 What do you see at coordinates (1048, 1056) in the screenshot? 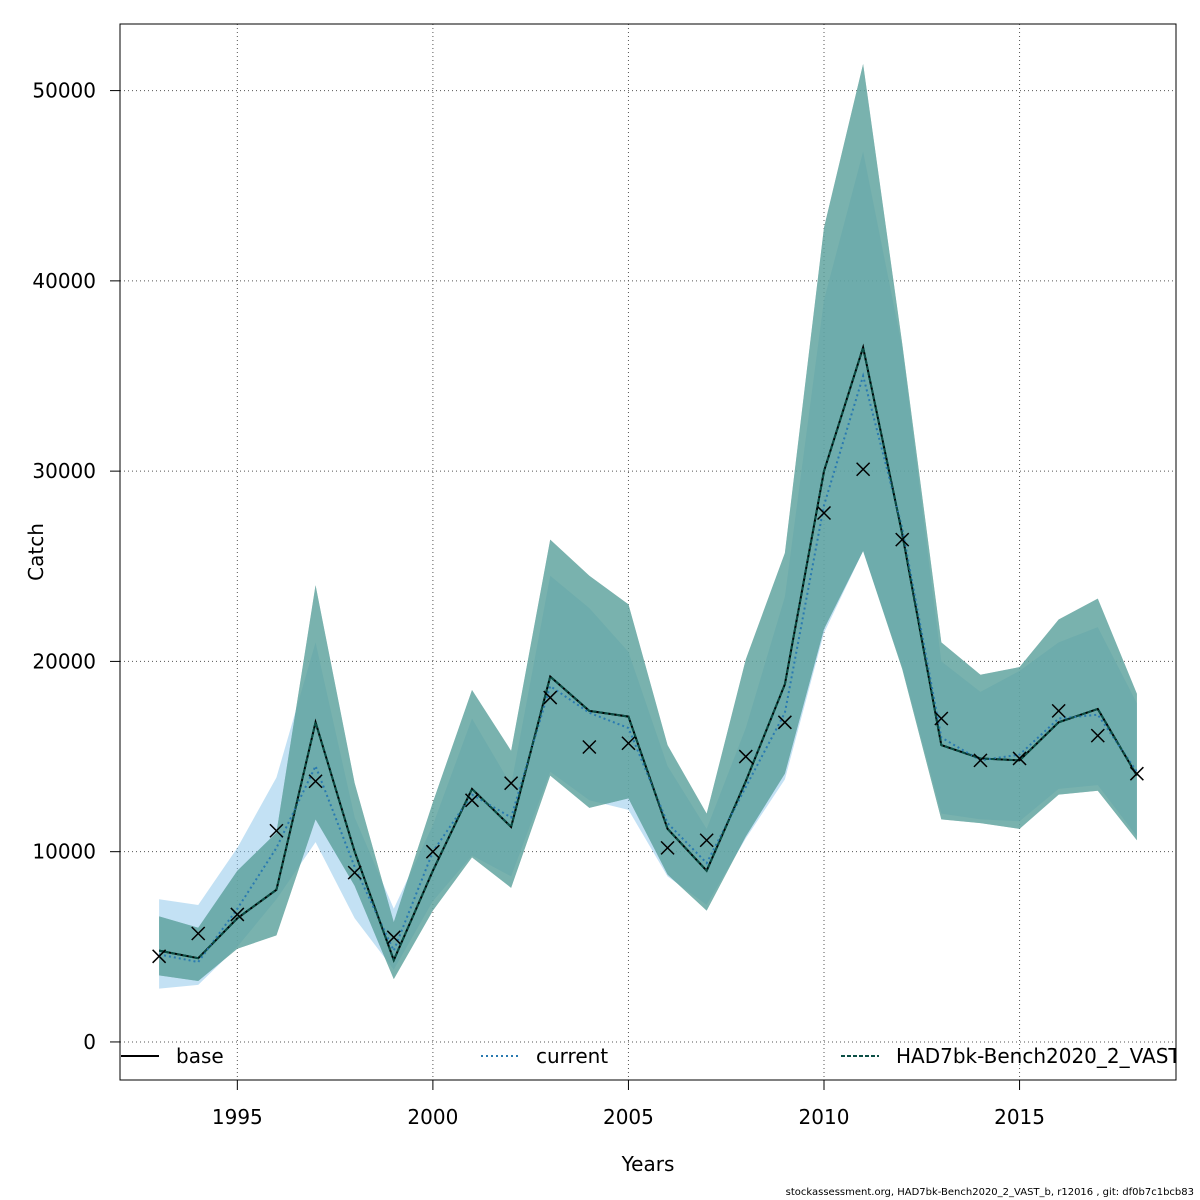
I see `legend-label: HAD7bk-Bench2020_2_VAST_b` at bounding box center [1048, 1056].